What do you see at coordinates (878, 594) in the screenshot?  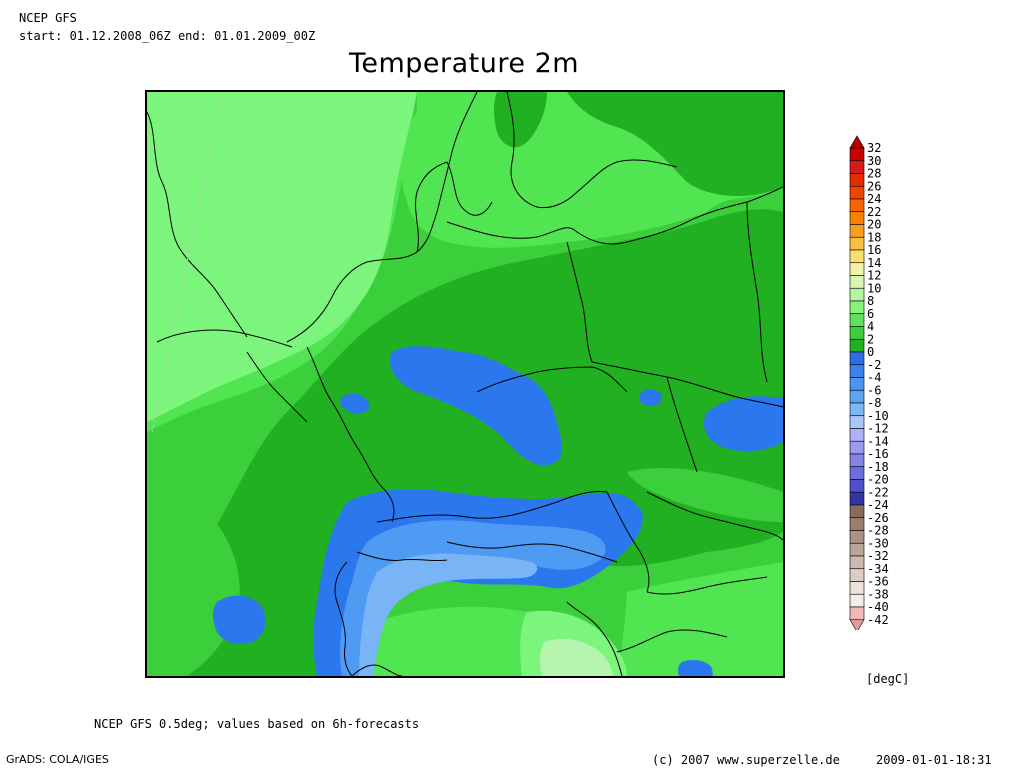 I see `legend-label: -38` at bounding box center [878, 594].